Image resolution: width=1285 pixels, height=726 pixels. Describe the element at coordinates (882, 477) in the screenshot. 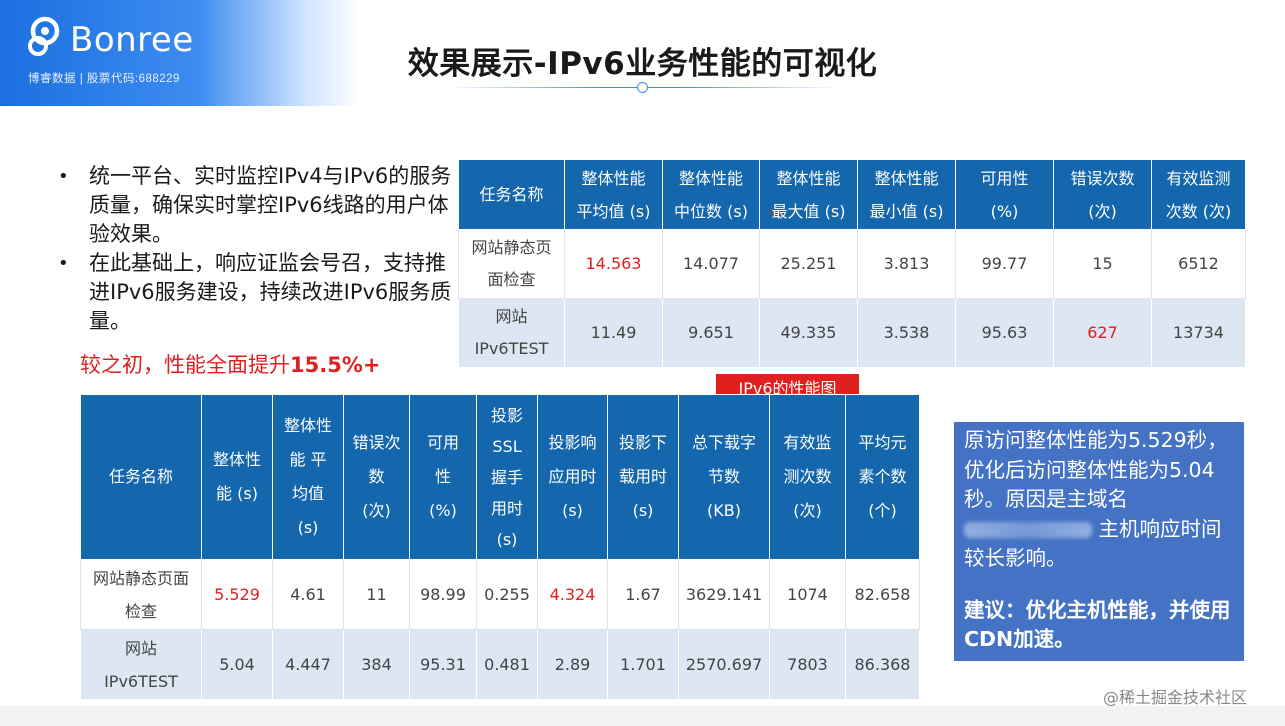

I see `header-cell: 平均元 素个数 (个)` at that location.